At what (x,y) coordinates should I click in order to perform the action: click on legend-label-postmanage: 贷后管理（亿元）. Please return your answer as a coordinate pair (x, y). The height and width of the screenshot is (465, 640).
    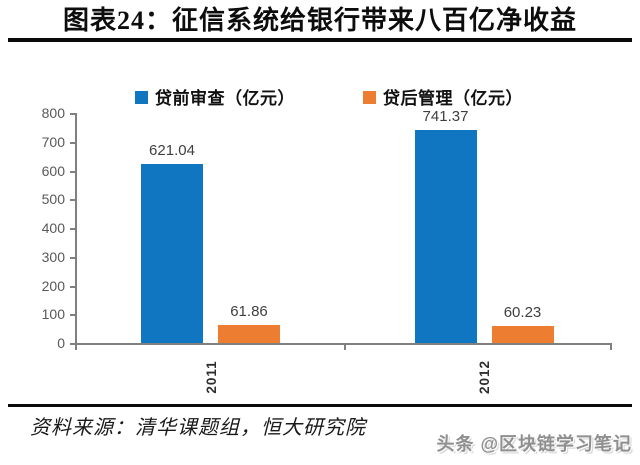
    Looking at the image, I should click on (453, 98).